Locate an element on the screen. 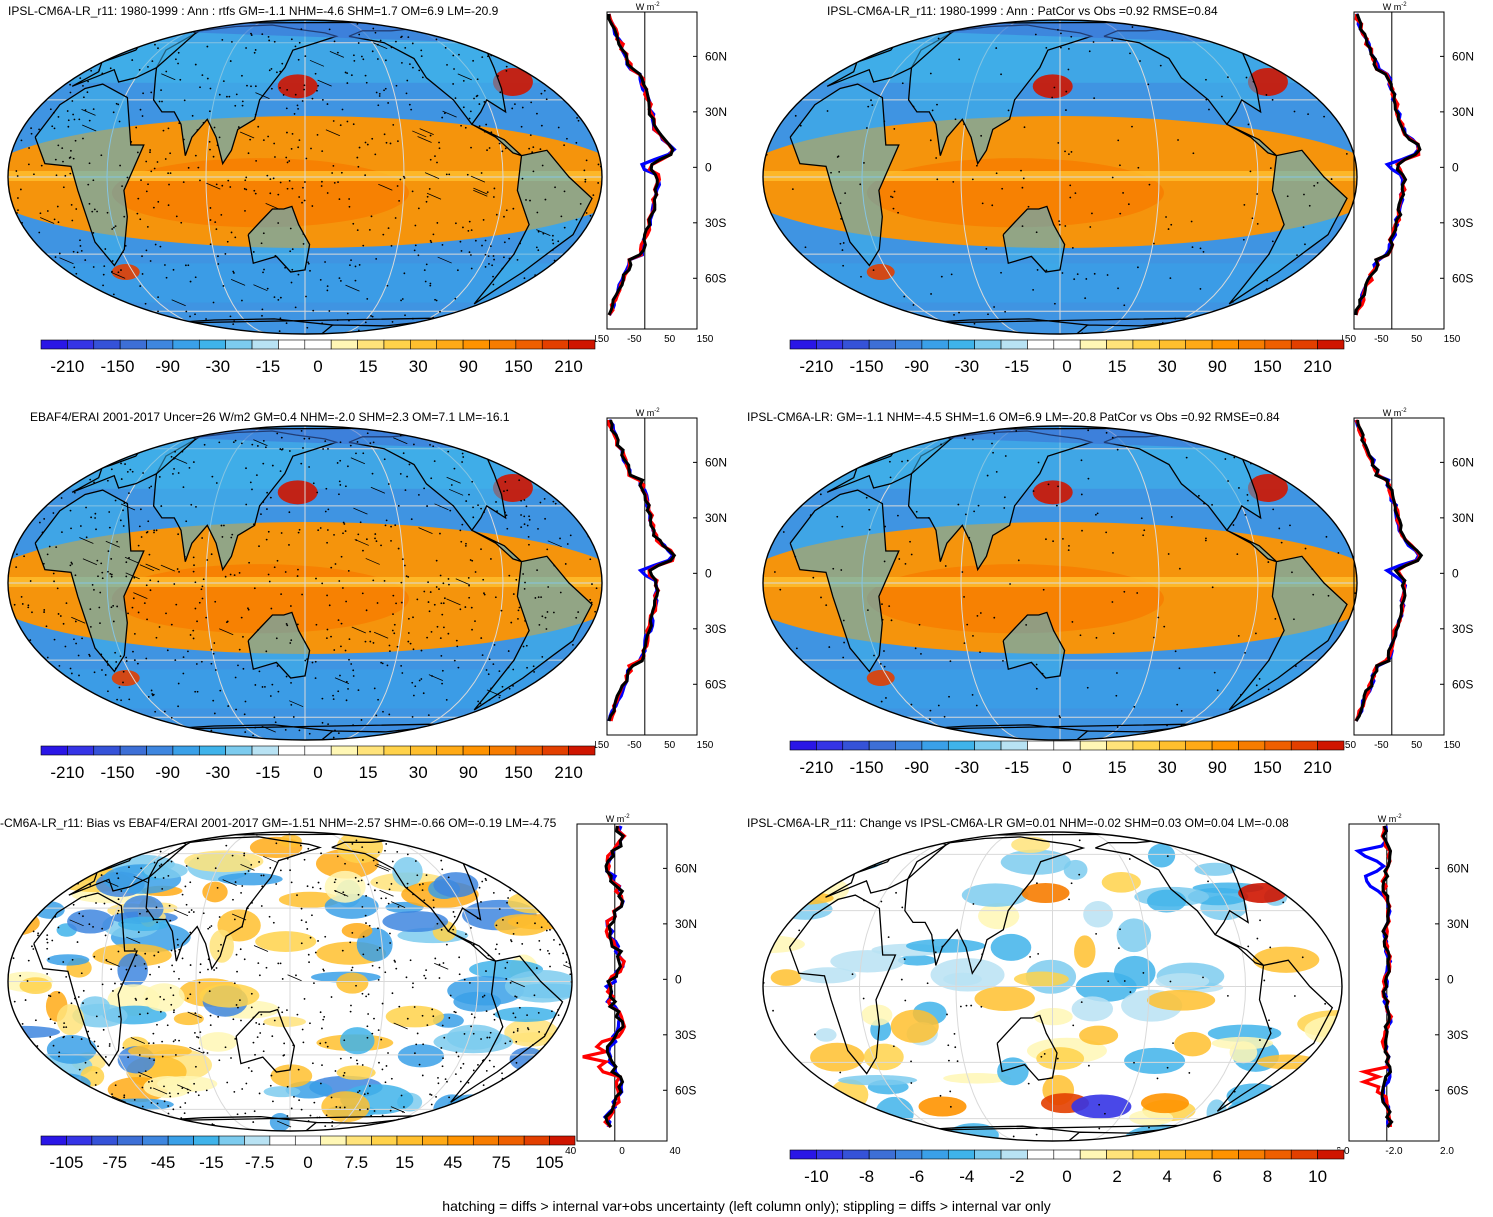 The image size is (1493, 1217). lat-label: 60N is located at coordinates (1463, 56).